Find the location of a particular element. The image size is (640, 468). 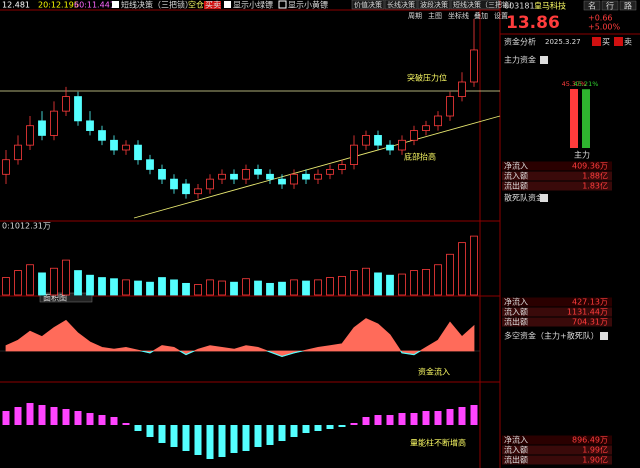

tool-label: 坐标线 is located at coordinates (458, 15).